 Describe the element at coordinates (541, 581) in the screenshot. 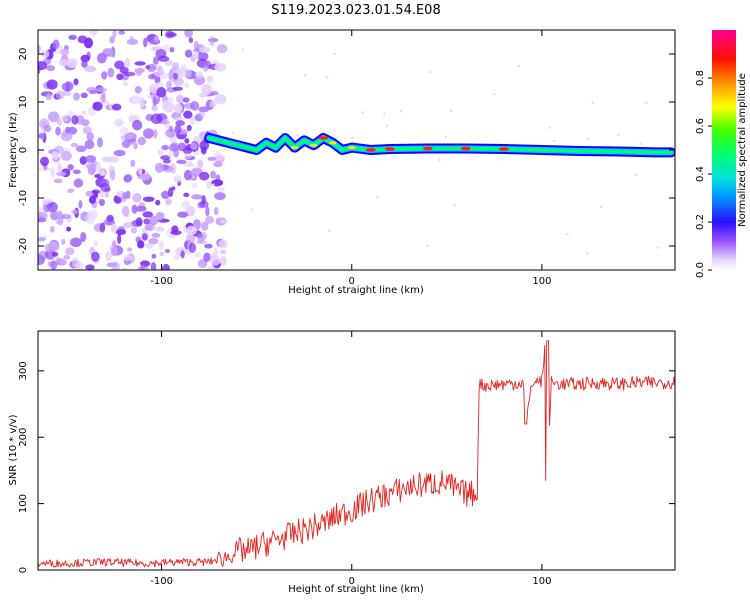

I see `snr-xtick-label: 100` at that location.